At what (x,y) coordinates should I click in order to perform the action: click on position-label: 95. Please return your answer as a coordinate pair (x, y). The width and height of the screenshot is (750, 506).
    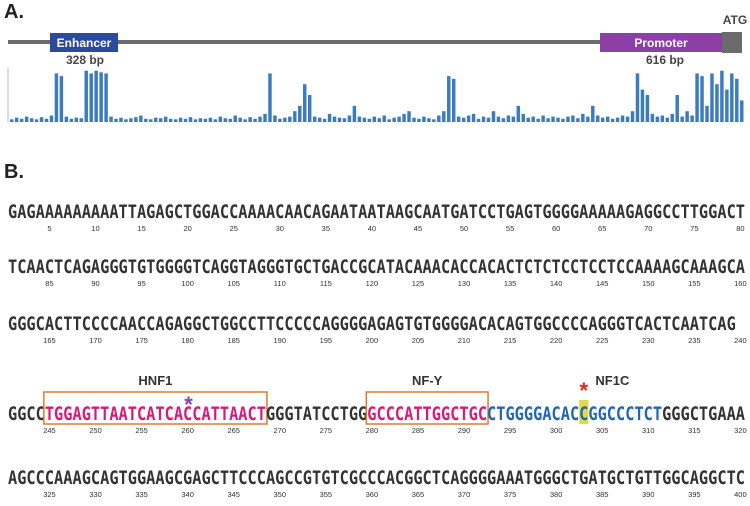
    Looking at the image, I should click on (141, 283).